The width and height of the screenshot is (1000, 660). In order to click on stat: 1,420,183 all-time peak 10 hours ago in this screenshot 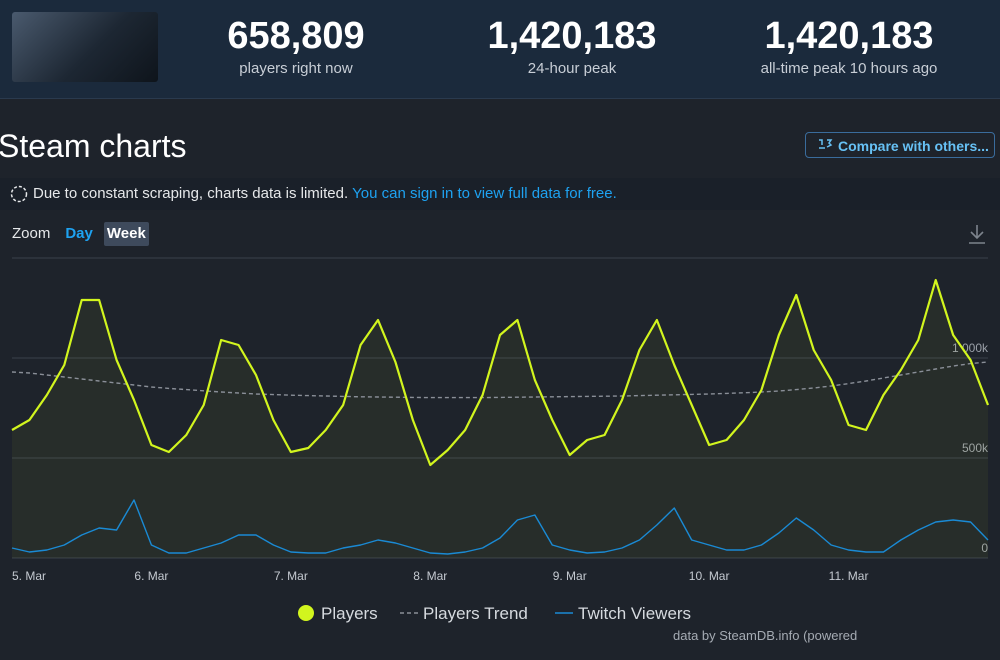, I will do `click(849, 45)`.